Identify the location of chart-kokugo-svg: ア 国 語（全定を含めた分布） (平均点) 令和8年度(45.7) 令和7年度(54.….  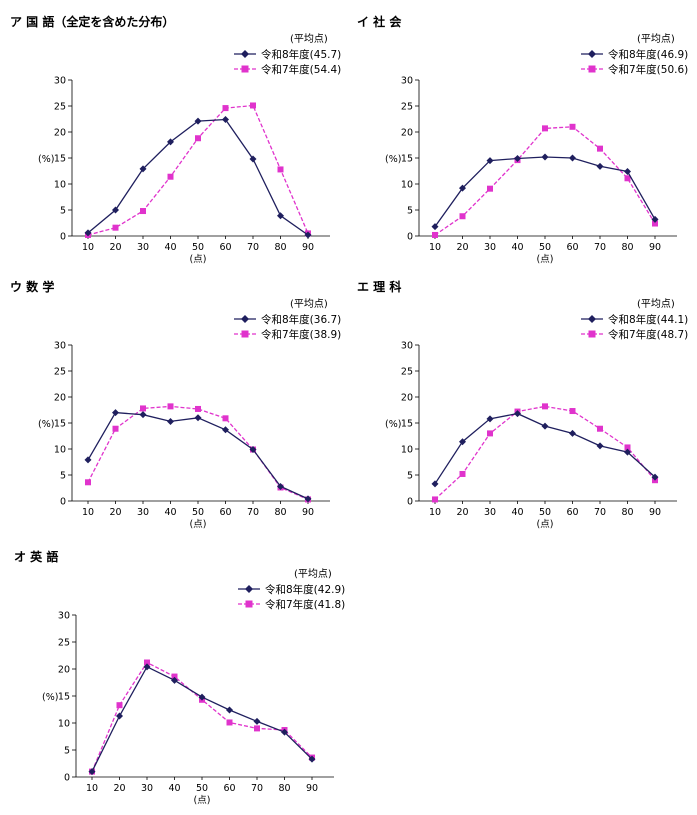
(175, 139).